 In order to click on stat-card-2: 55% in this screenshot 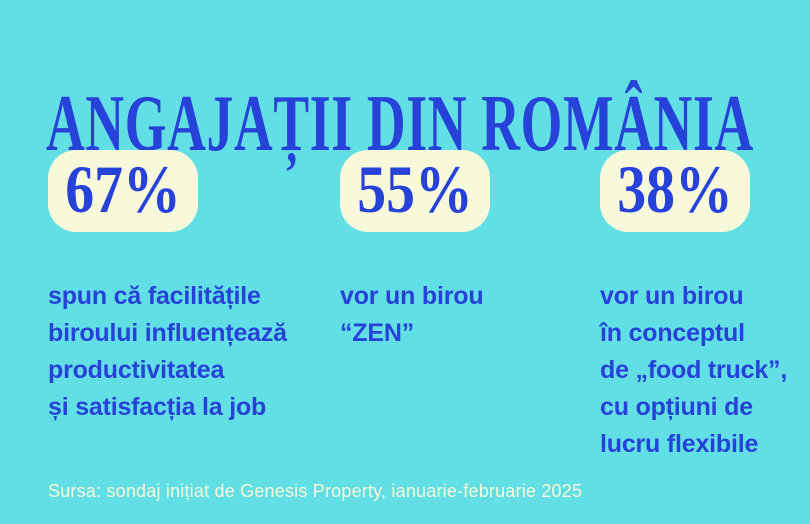, I will do `click(415, 191)`.